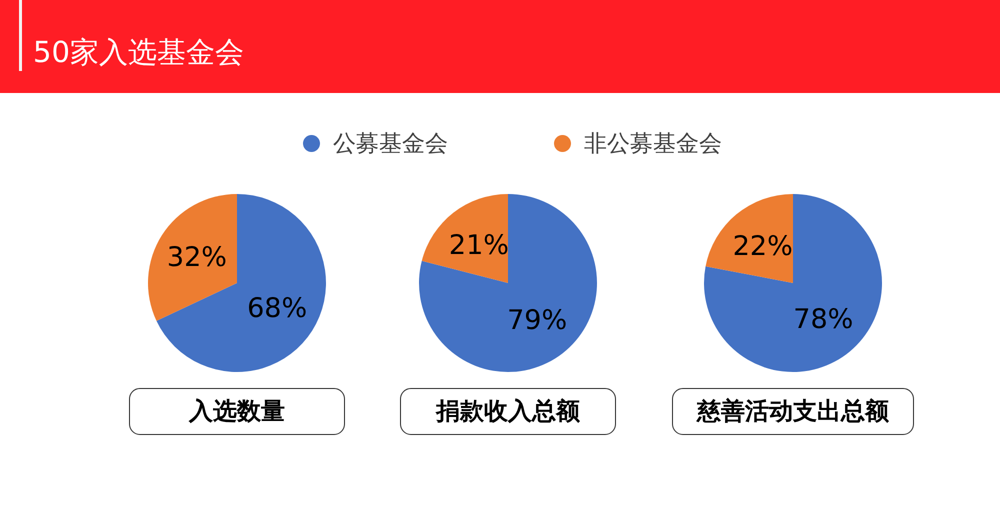 The width and height of the screenshot is (1000, 516). What do you see at coordinates (793, 411) in the screenshot?
I see `text: 慈善活动支出总额` at bounding box center [793, 411].